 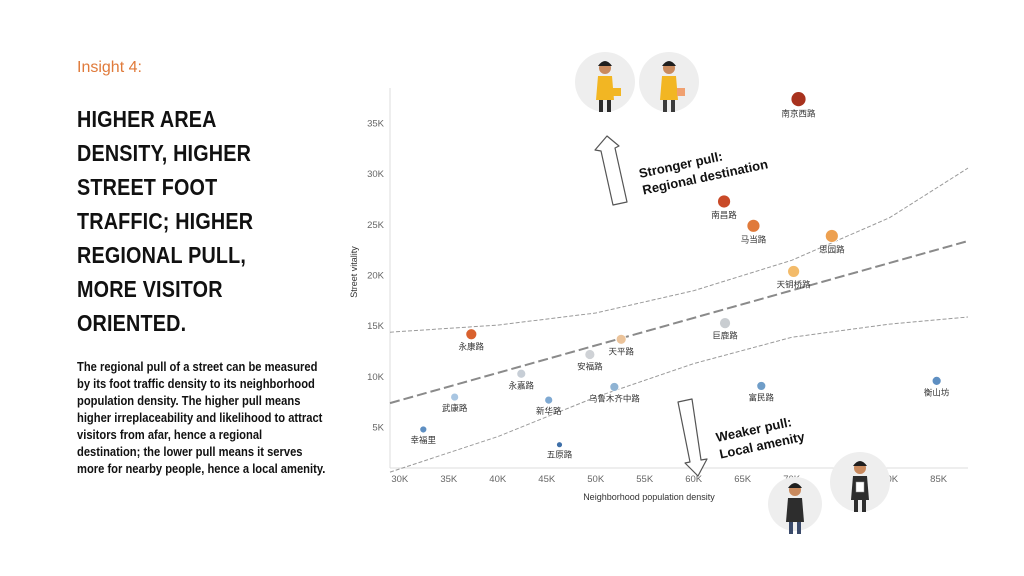 What do you see at coordinates (704, 173) in the screenshot?
I see `annotation-stronger-pull: Stronger pull:Regional destination` at bounding box center [704, 173].